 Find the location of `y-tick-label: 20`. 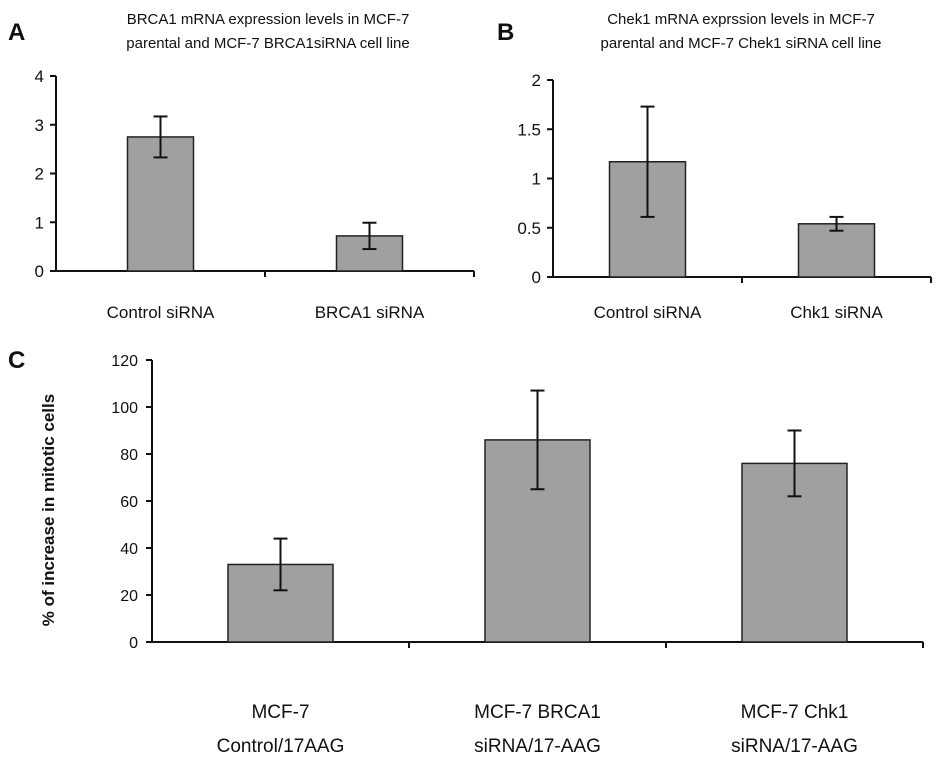

y-tick-label: 20 is located at coordinates (129, 596).